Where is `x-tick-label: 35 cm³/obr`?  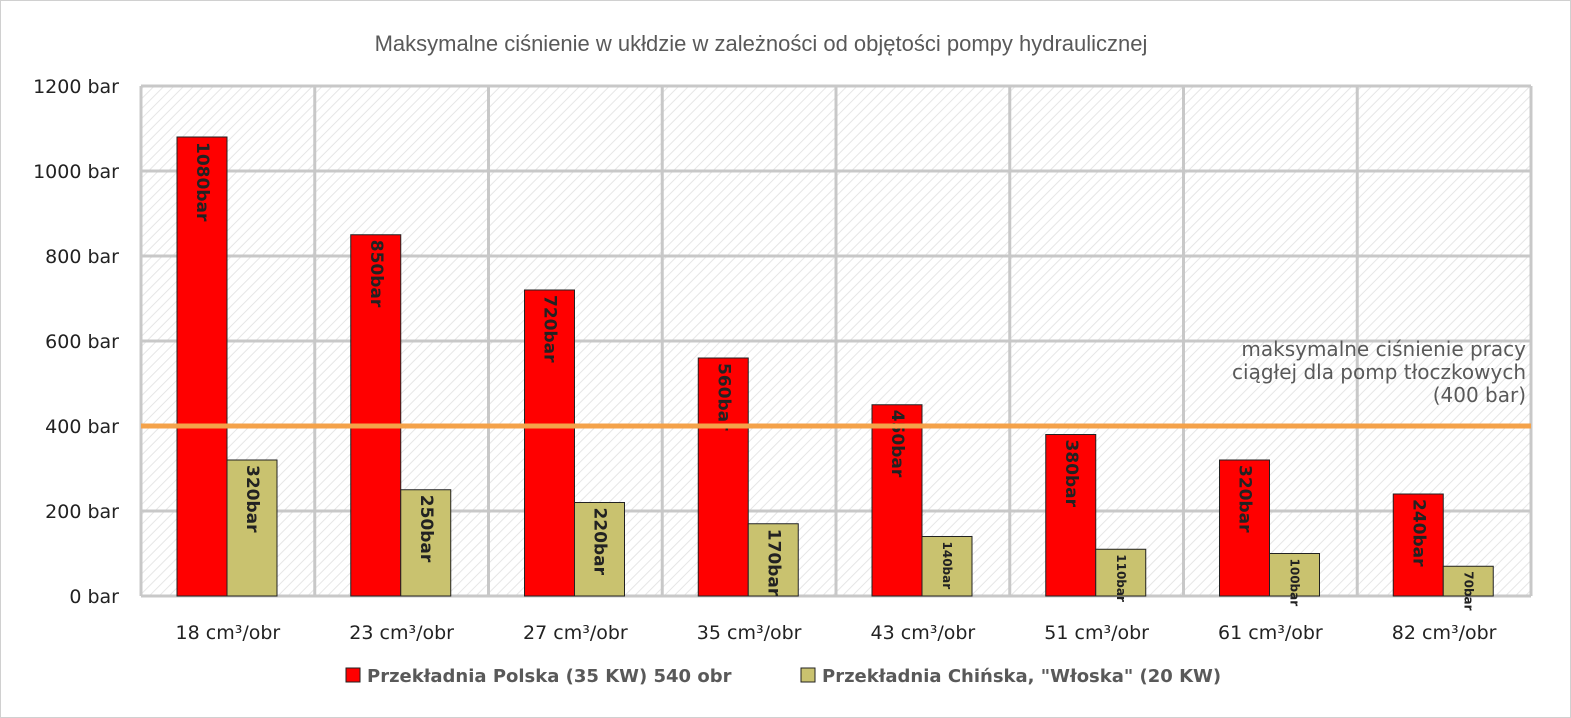 x-tick-label: 35 cm³/obr is located at coordinates (749, 633).